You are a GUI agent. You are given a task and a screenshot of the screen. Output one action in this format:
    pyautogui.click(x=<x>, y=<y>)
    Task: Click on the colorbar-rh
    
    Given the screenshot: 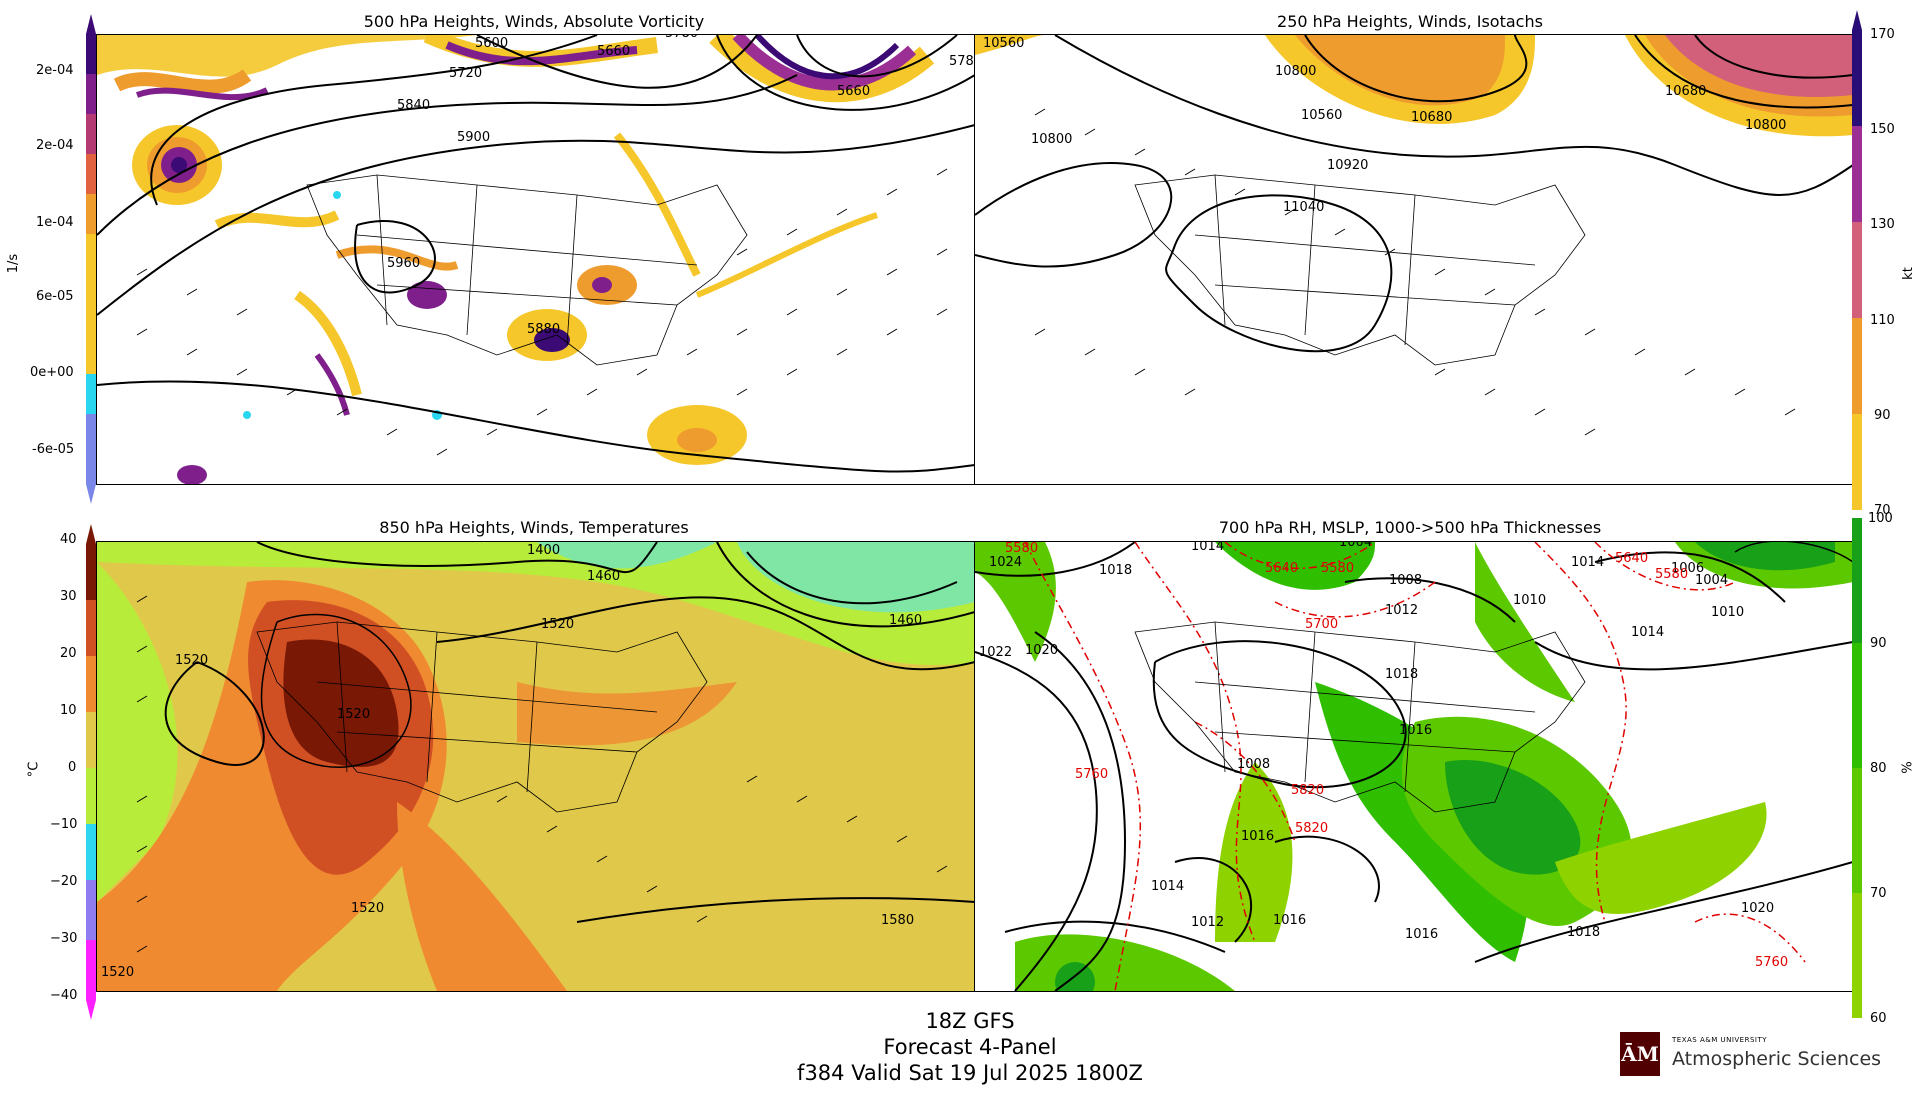 What is the action you would take?
    pyautogui.click(x=1857, y=768)
    